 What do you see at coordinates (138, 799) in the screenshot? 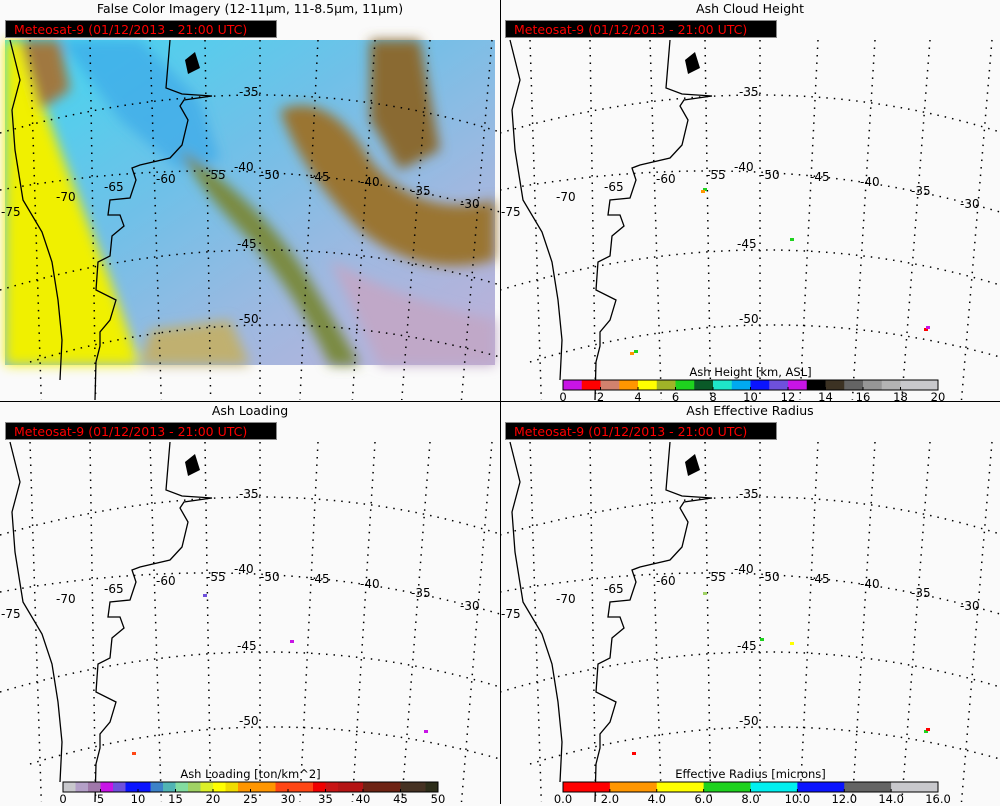
I see `colorbar-tick-label: 10` at bounding box center [138, 799].